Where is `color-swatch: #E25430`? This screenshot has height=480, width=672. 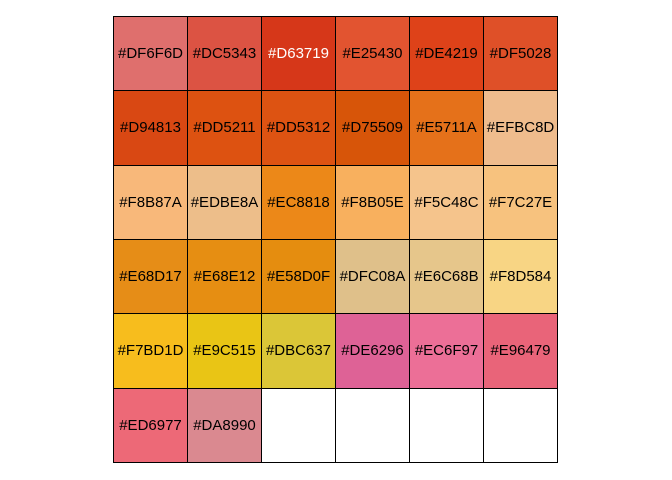
color-swatch: #E25430 is located at coordinates (373, 54).